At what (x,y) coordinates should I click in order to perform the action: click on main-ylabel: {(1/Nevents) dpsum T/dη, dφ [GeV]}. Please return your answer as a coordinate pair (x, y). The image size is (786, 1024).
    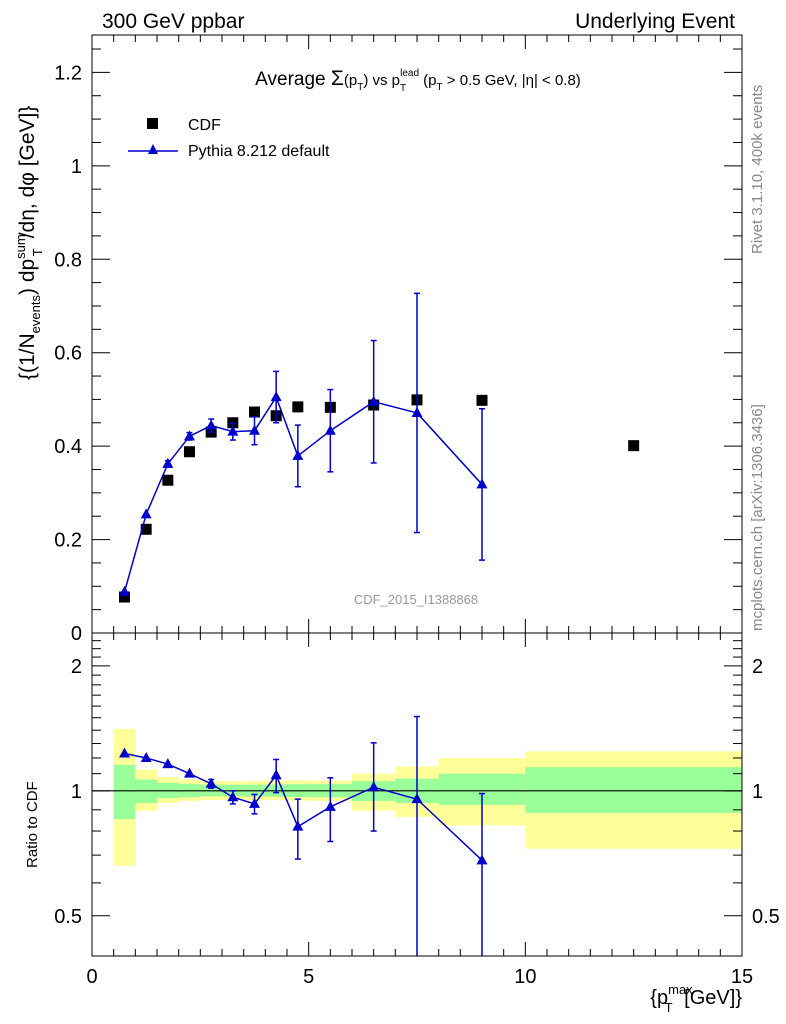
    Looking at the image, I should click on (29, 243).